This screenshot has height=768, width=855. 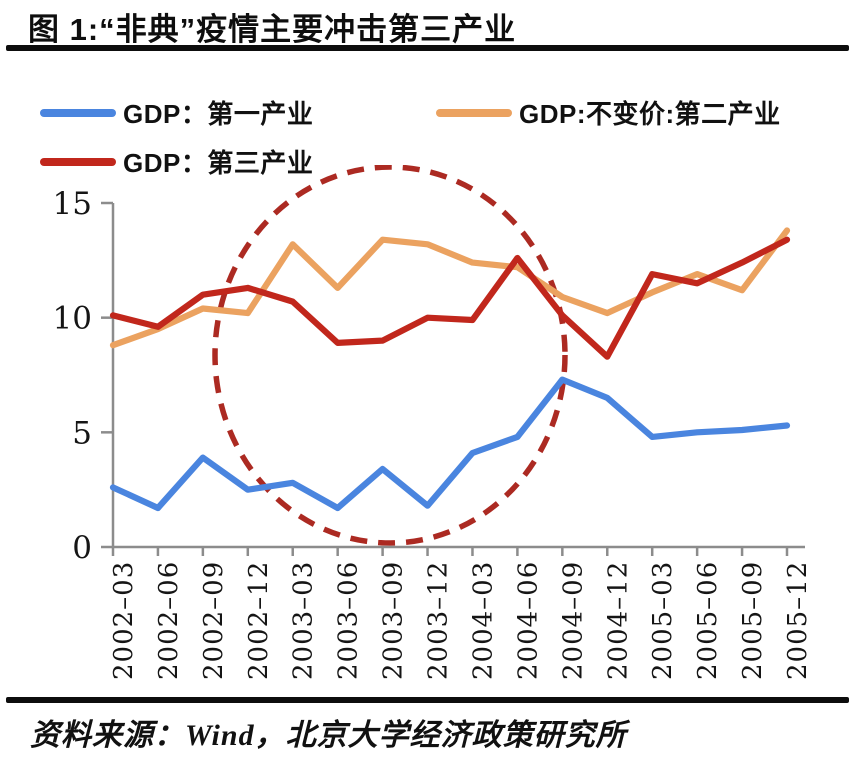 What do you see at coordinates (82, 548) in the screenshot?
I see `y-tick-label: 0` at bounding box center [82, 548].